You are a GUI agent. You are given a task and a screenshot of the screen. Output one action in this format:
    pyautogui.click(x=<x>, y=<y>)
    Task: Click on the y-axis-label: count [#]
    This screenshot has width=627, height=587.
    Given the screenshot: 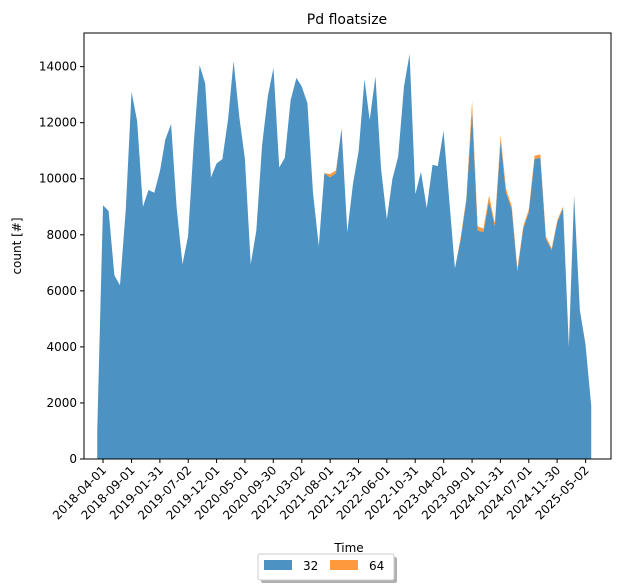 What is the action you would take?
    pyautogui.click(x=17, y=245)
    